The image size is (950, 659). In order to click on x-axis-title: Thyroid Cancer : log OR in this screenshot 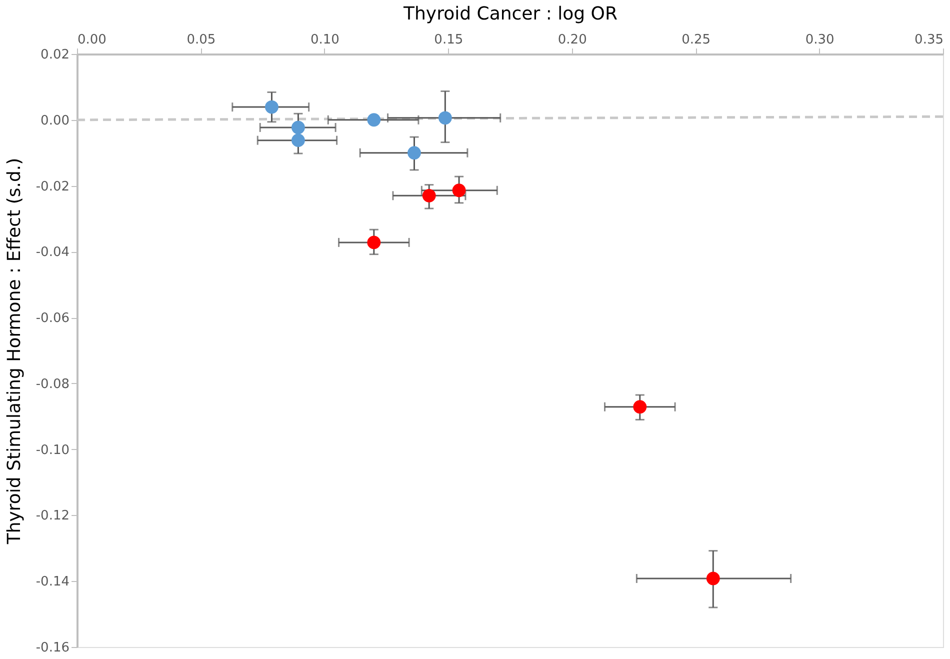, I will do `click(510, 14)`.